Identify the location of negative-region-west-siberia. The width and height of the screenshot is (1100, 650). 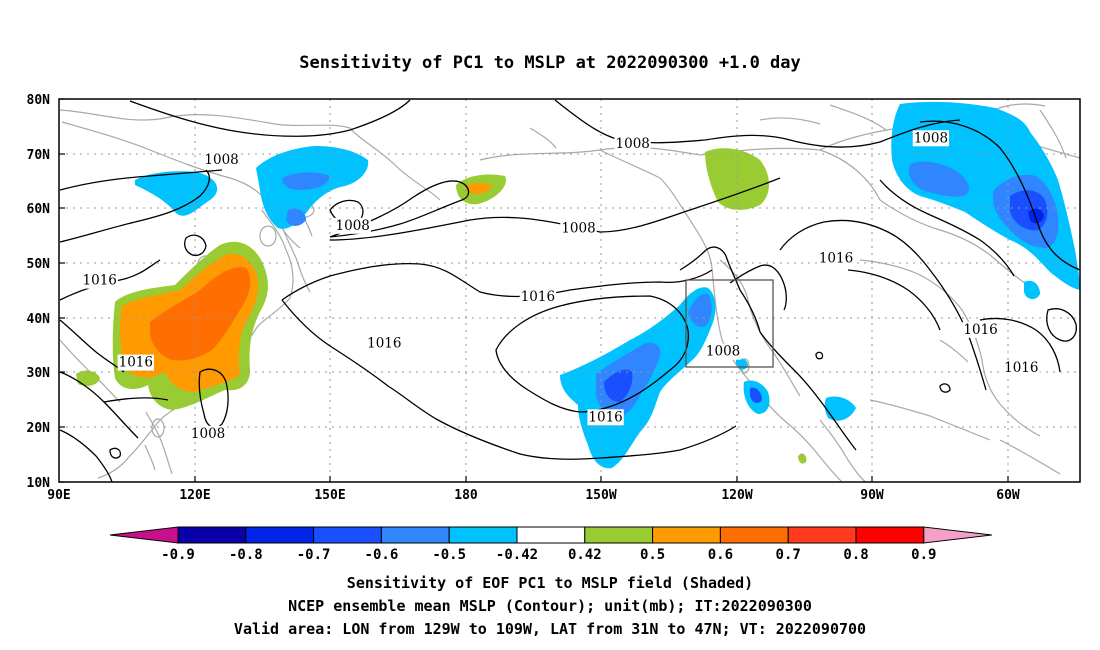
(176, 193).